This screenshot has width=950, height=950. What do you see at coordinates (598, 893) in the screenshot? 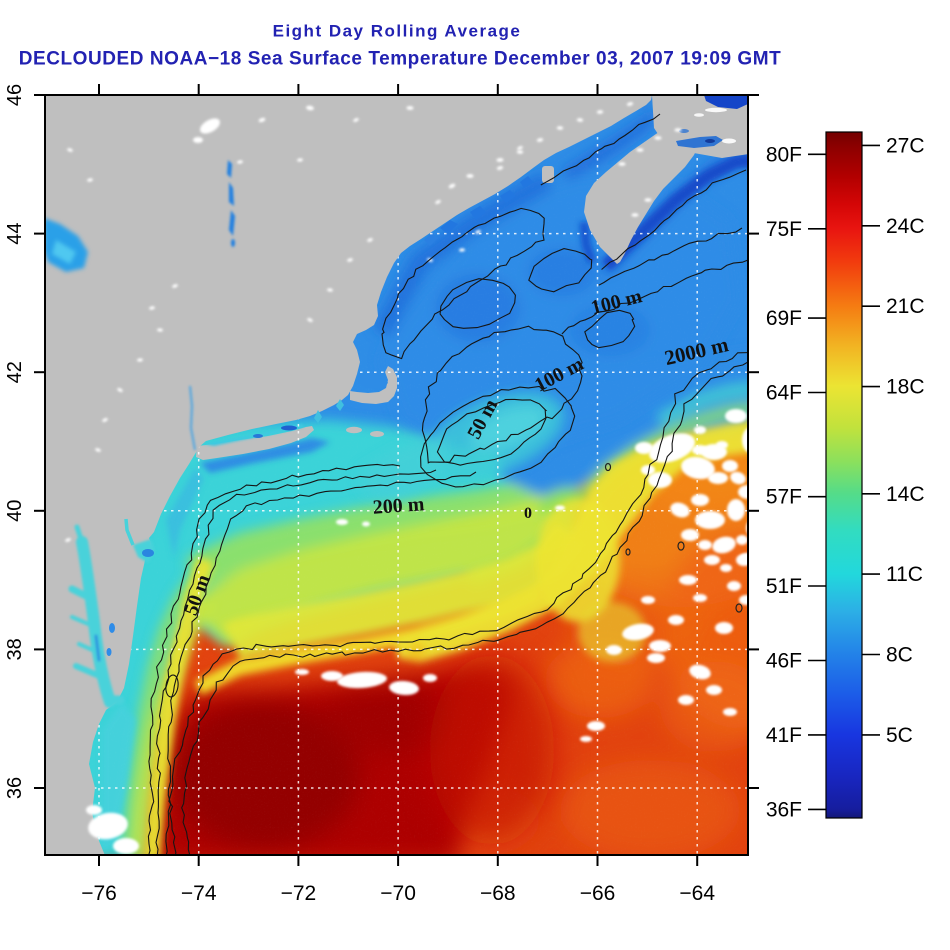
I see `svg-text: −66` at bounding box center [598, 893].